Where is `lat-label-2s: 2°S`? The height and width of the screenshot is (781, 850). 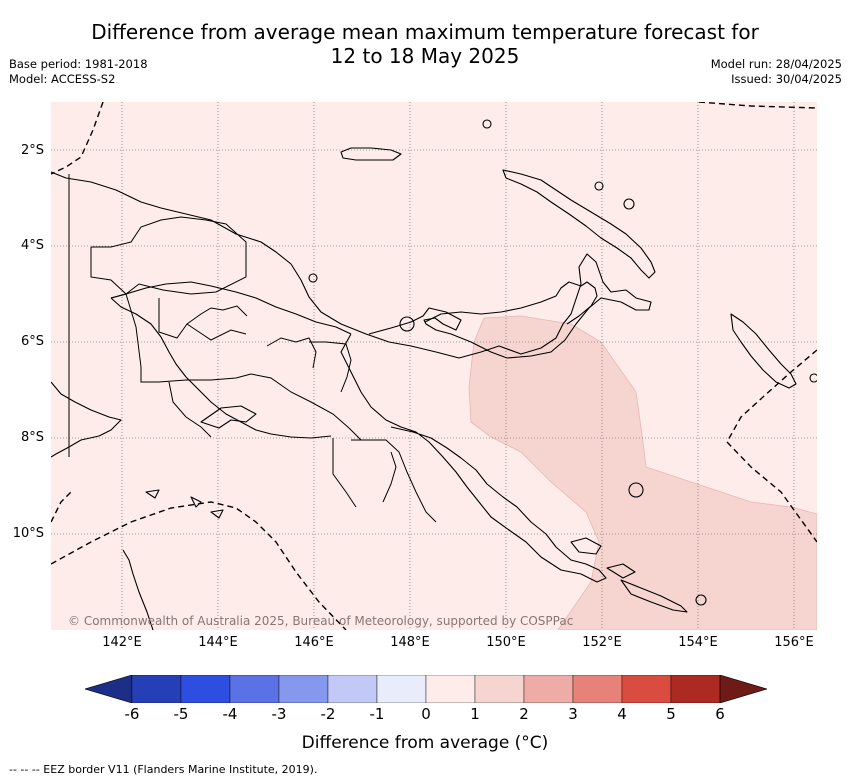 lat-label-2s: 2°S is located at coordinates (32, 150).